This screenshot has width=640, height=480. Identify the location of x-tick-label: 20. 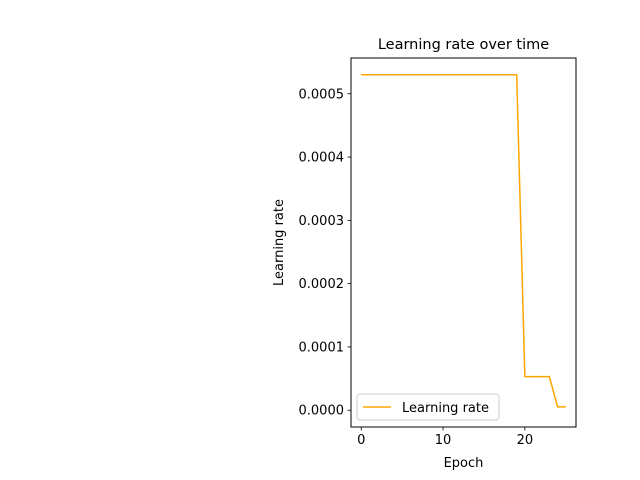
(525, 440).